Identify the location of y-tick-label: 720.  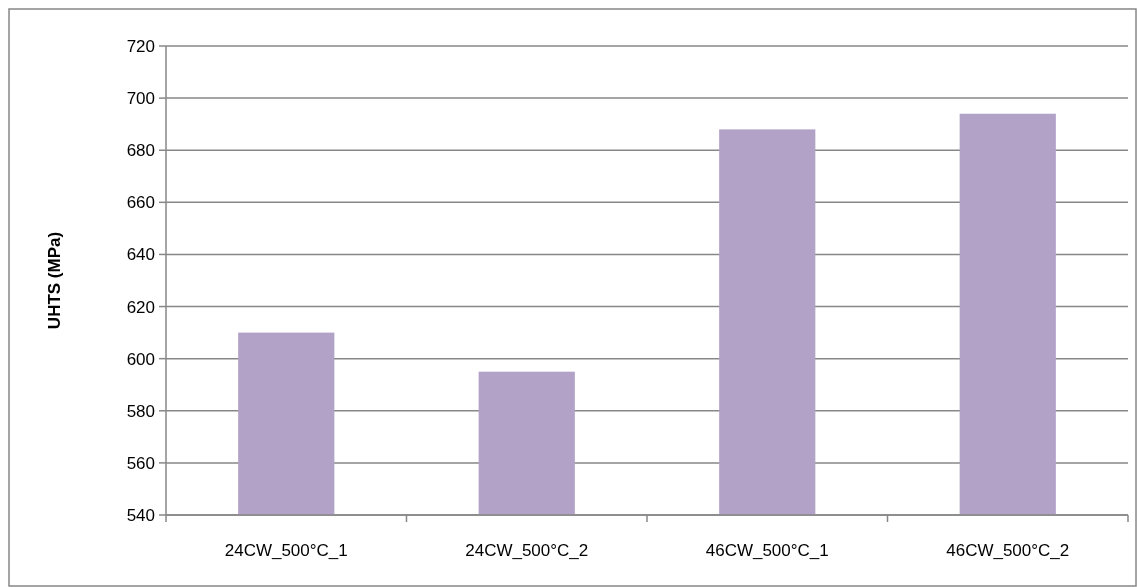
(140, 46).